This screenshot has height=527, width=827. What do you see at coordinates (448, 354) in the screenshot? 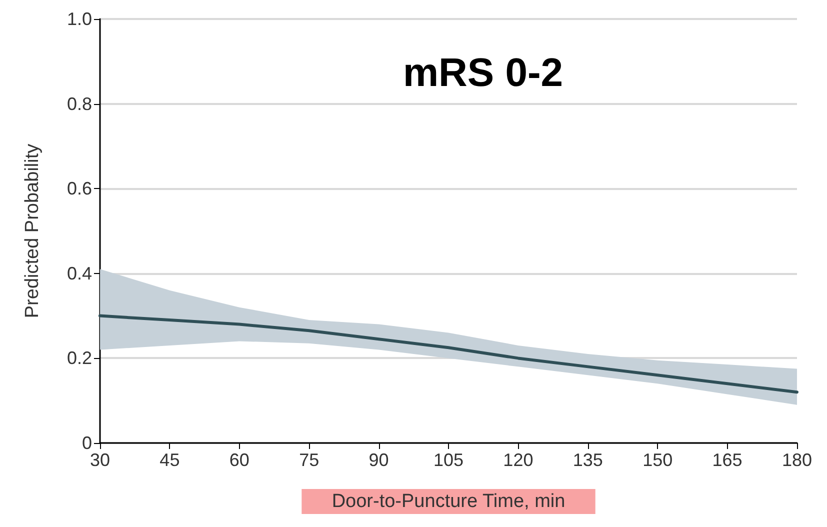
I see `line-series` at bounding box center [448, 354].